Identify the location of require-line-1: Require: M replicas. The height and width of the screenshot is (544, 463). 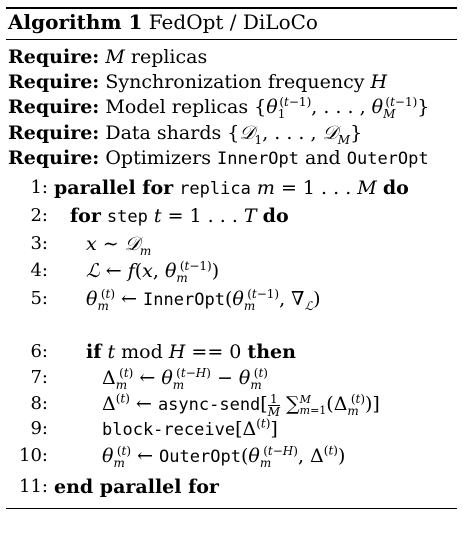
(108, 57).